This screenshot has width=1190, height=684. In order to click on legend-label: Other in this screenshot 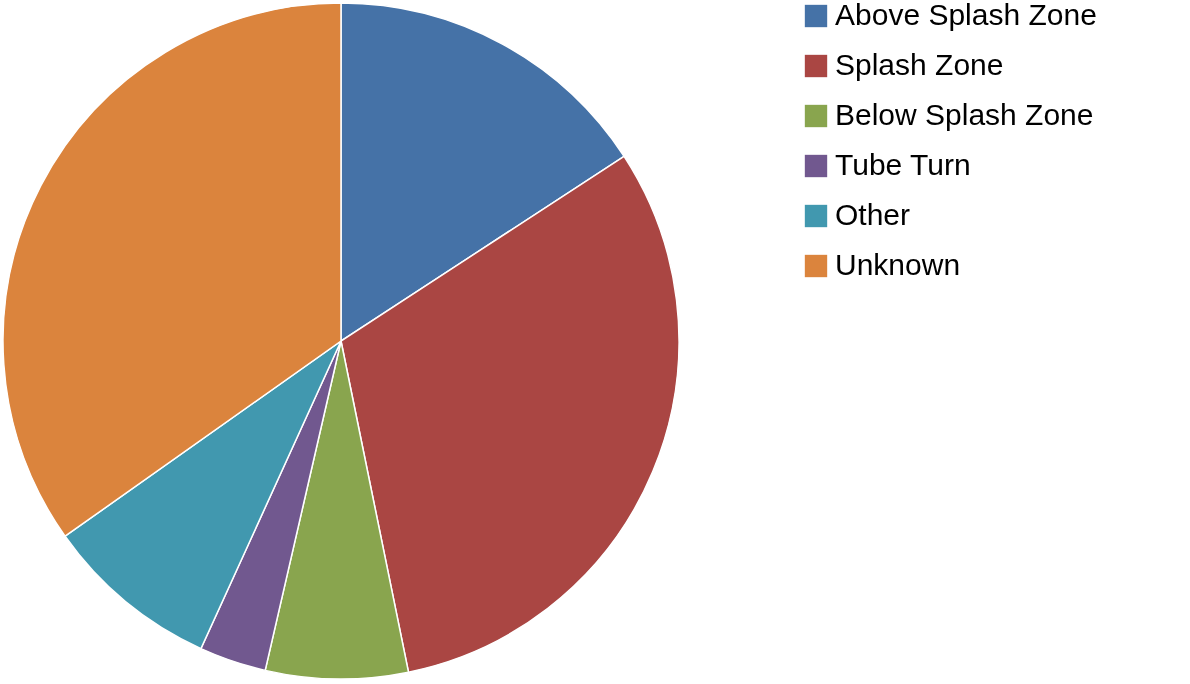, I will do `click(873, 214)`.